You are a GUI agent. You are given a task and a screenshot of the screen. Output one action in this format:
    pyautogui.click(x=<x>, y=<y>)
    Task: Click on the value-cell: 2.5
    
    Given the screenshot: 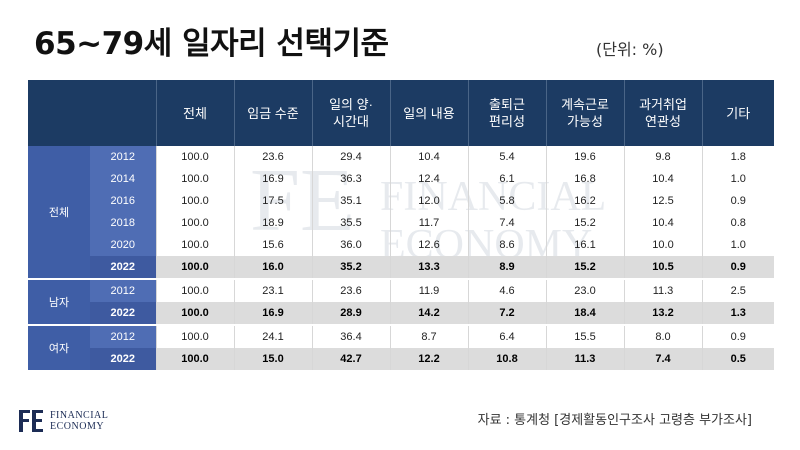 What is the action you would take?
    pyautogui.click(x=737, y=290)
    